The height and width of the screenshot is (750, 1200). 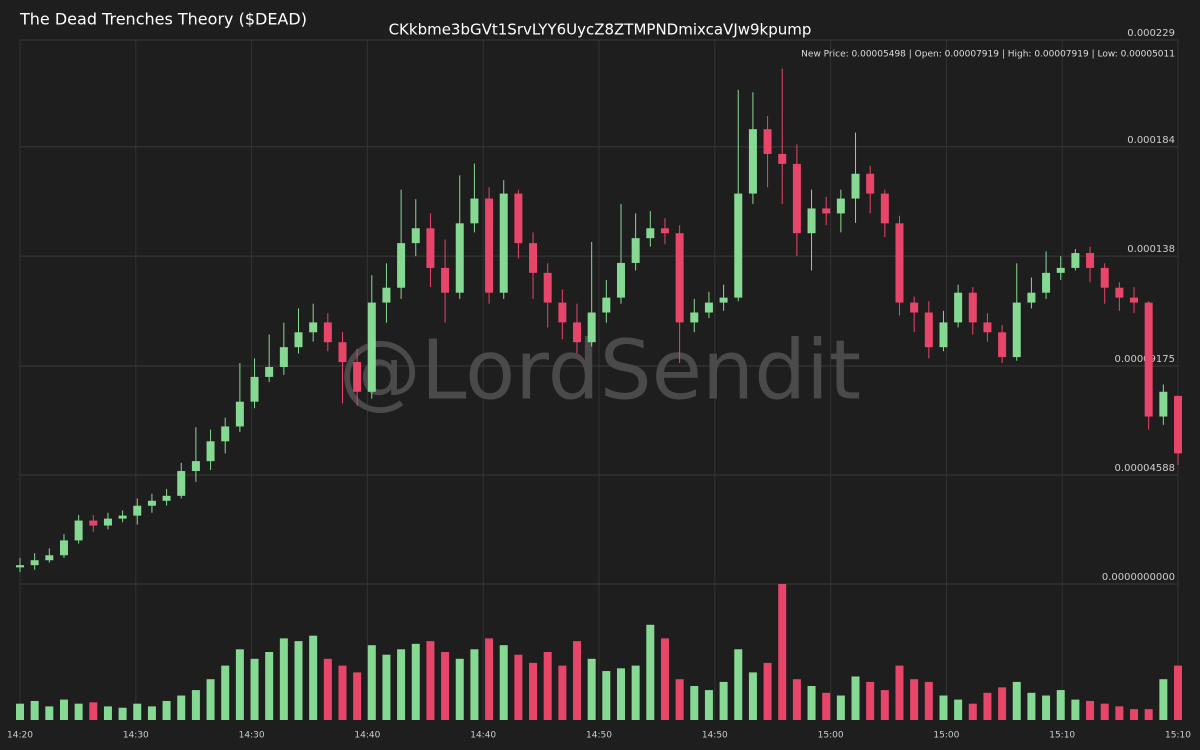 What do you see at coordinates (1138, 577) in the screenshot?
I see `y-tick-label: 0.0000000000` at bounding box center [1138, 577].